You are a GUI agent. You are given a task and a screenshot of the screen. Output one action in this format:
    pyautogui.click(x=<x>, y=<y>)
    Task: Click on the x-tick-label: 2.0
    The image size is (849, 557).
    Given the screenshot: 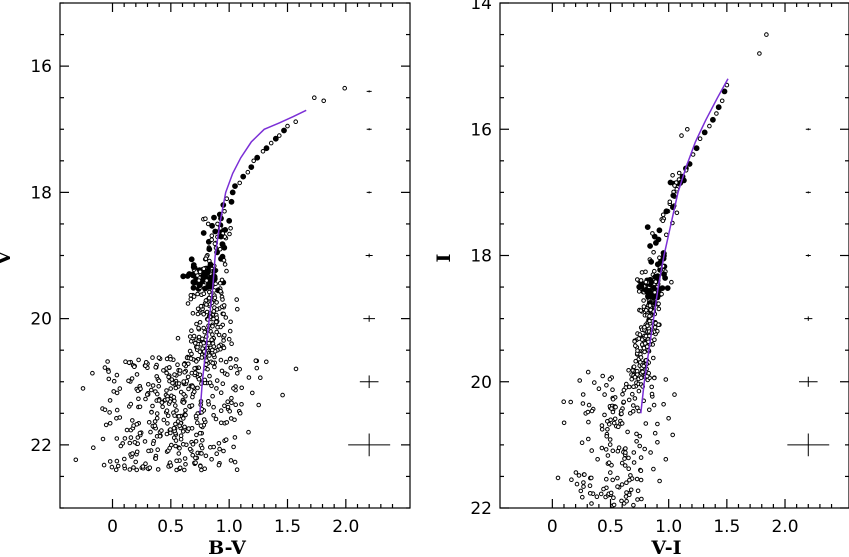 What is the action you would take?
    pyautogui.click(x=784, y=527)
    